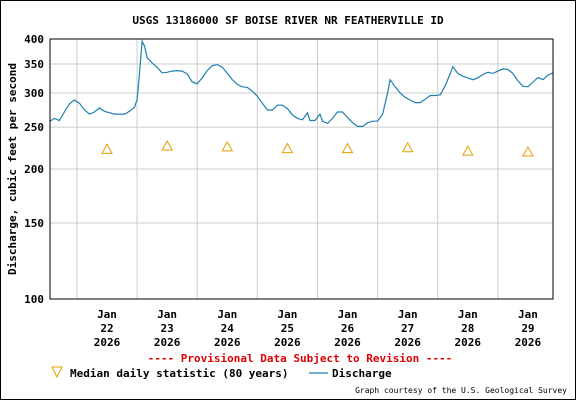 The image size is (576, 400). What do you see at coordinates (317, 148) in the screenshot?
I see `median-markers` at bounding box center [317, 148].